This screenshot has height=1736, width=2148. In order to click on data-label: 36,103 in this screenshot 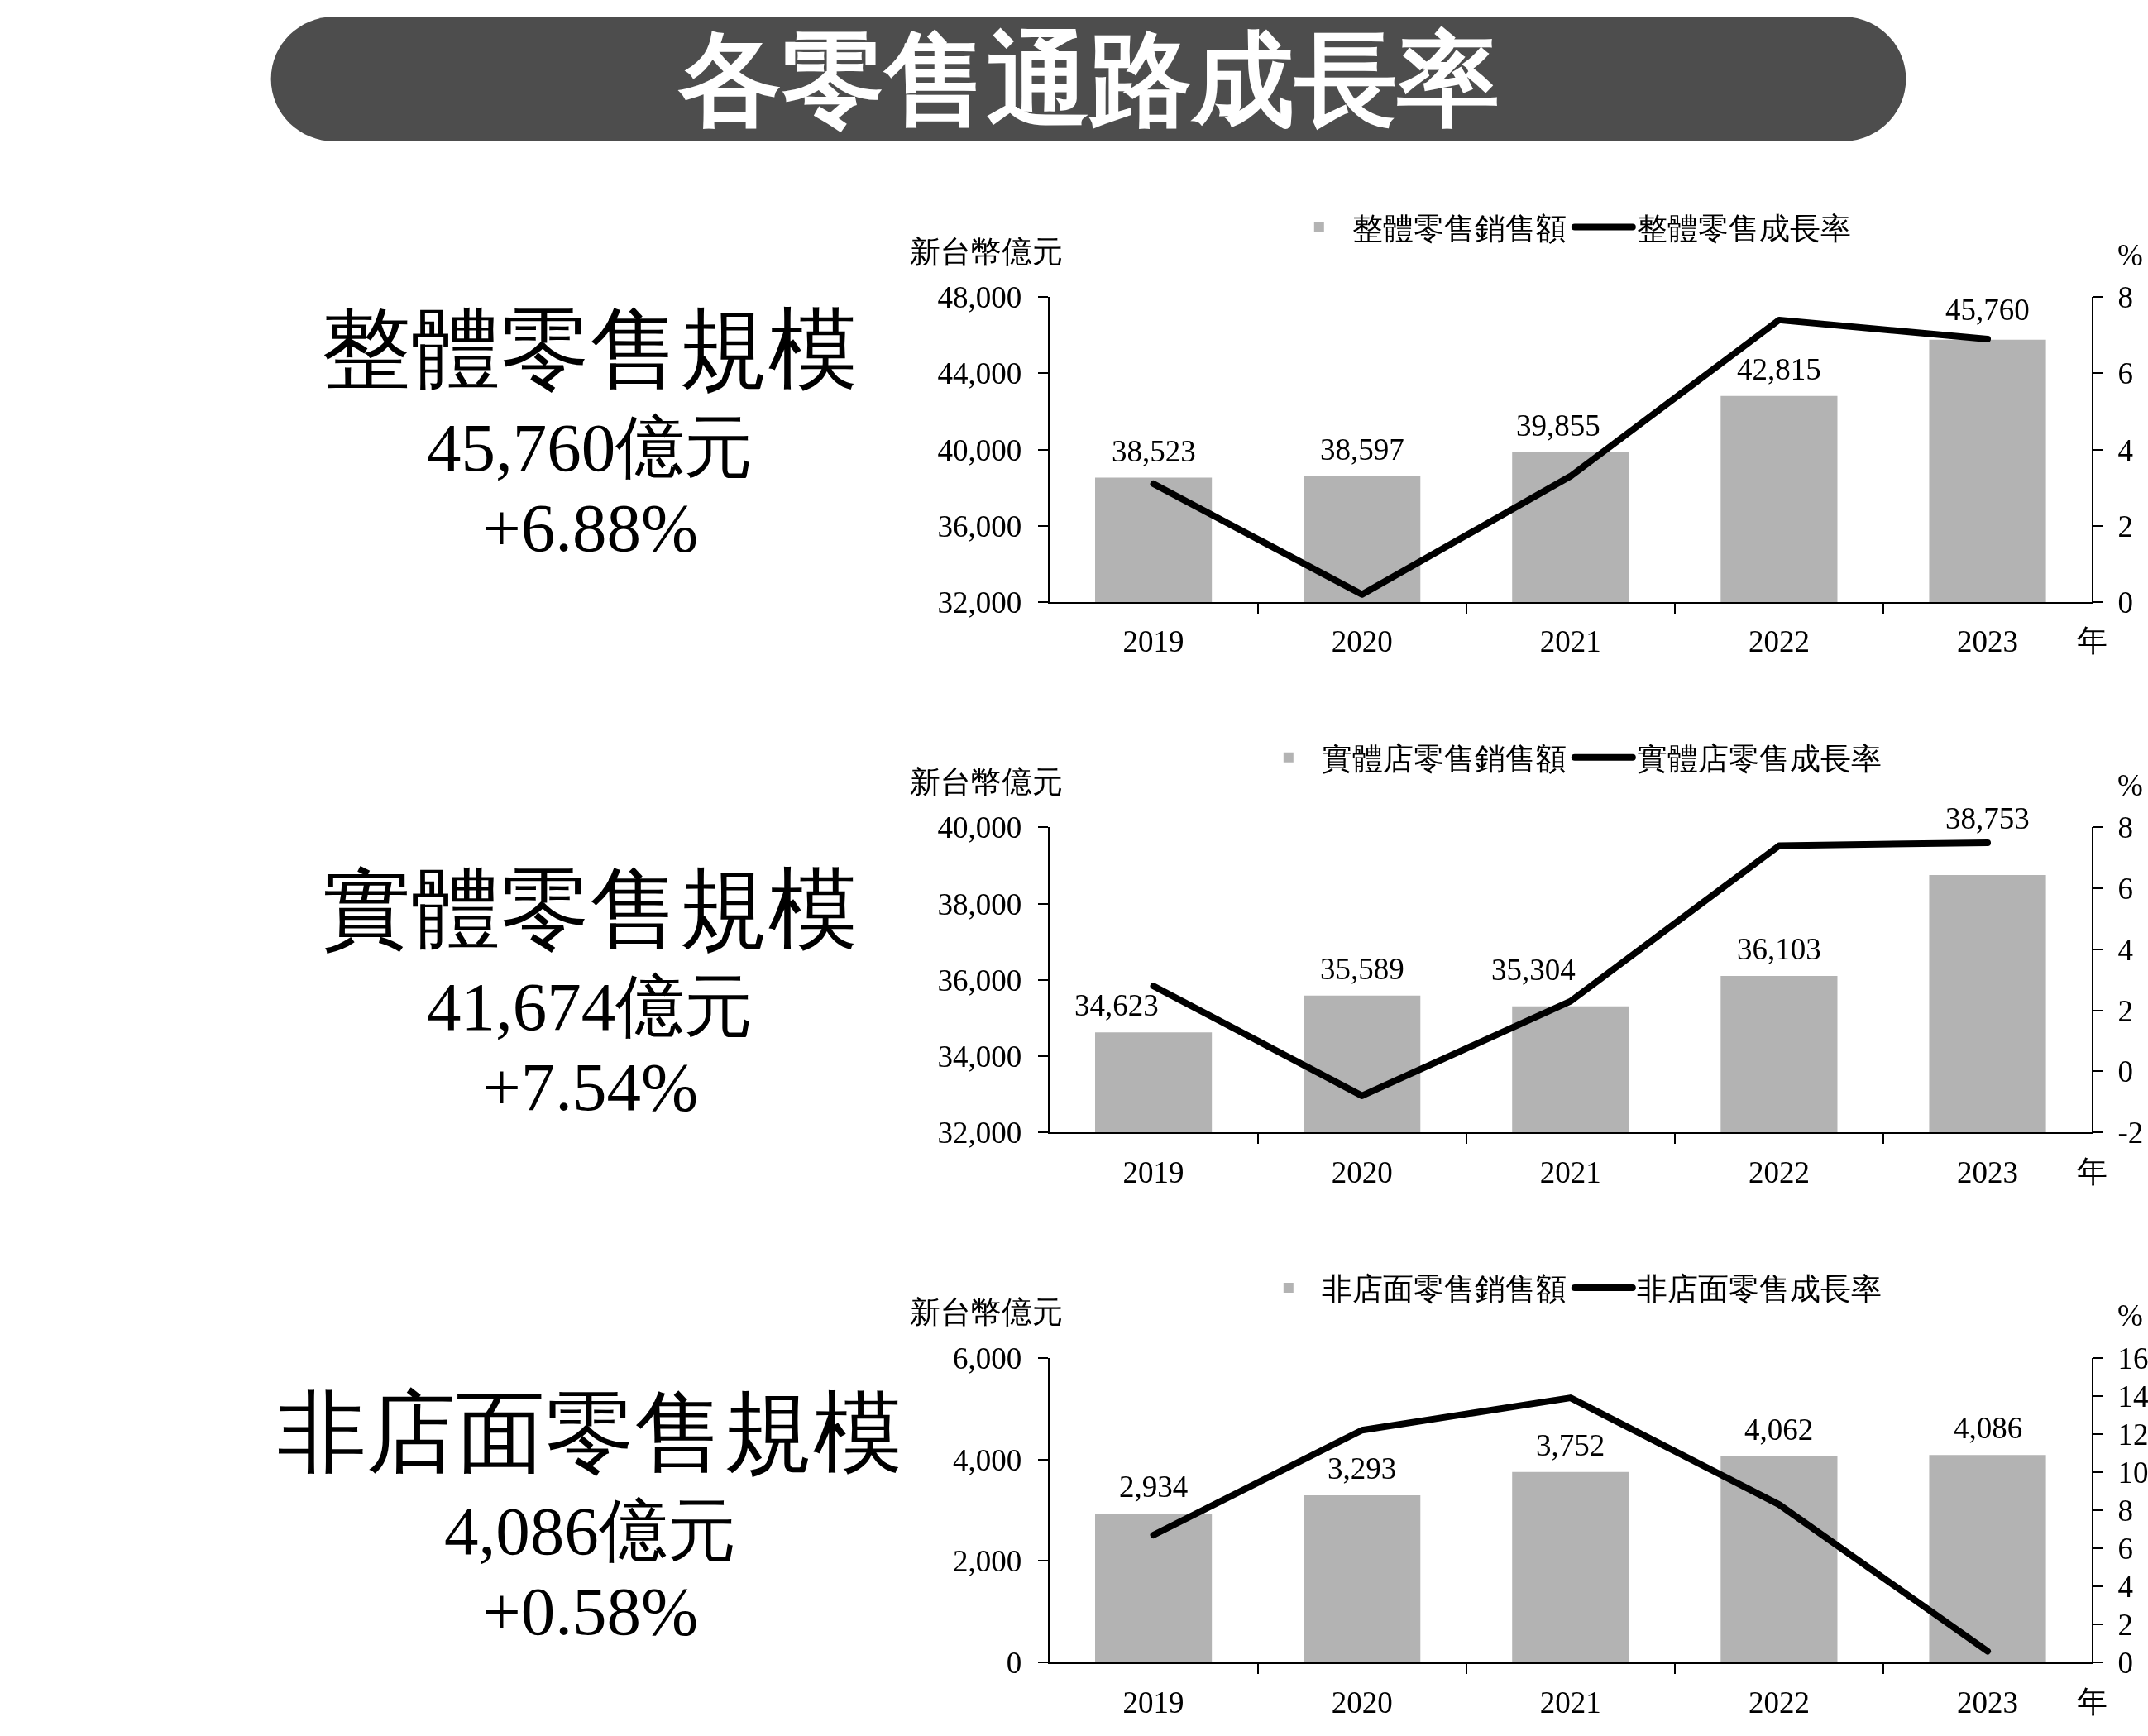, I will do `click(1779, 949)`.